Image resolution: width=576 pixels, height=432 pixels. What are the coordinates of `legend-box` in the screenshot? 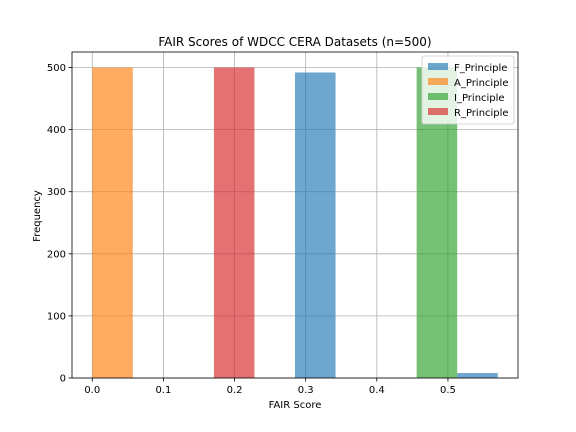 It's located at (468, 90).